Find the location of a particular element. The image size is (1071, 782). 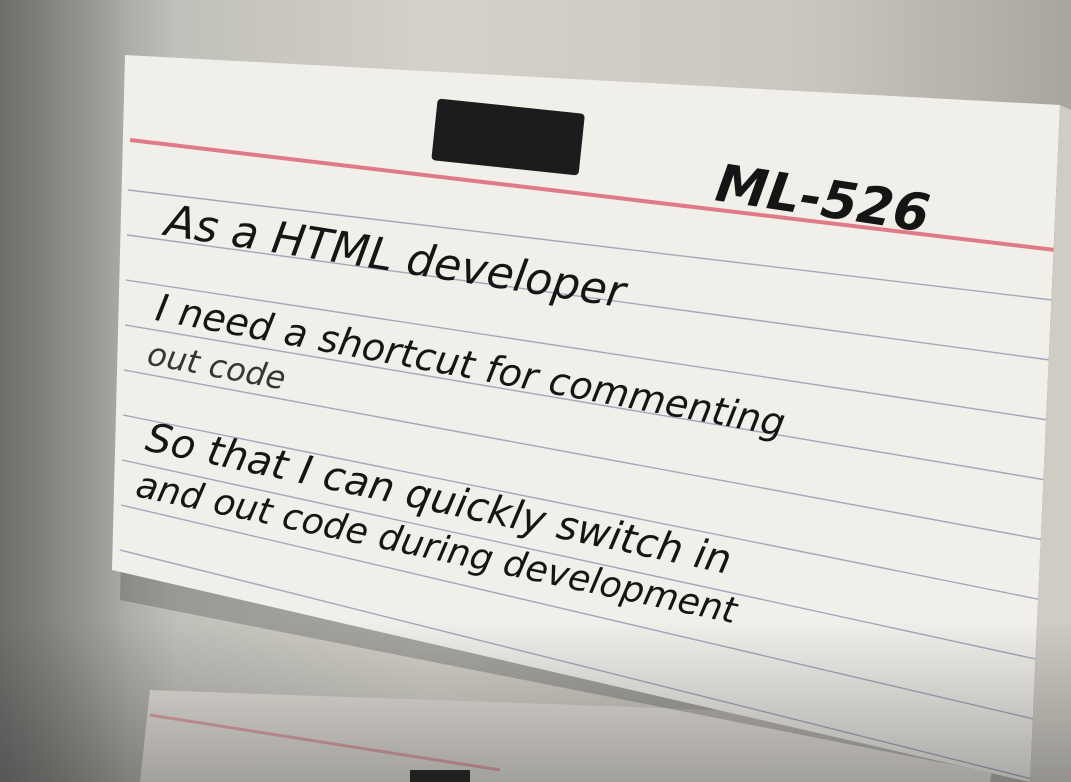

card-behind-tape is located at coordinates (440, 776).